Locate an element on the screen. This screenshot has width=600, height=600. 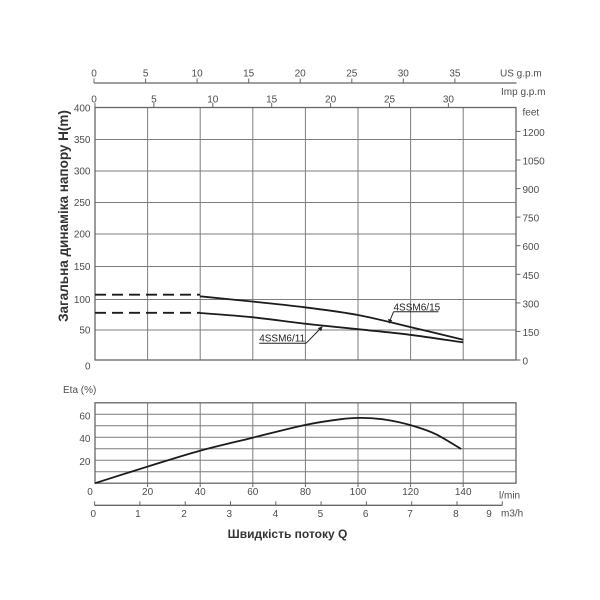
svg-text: US g.p.m is located at coordinates (521, 74).